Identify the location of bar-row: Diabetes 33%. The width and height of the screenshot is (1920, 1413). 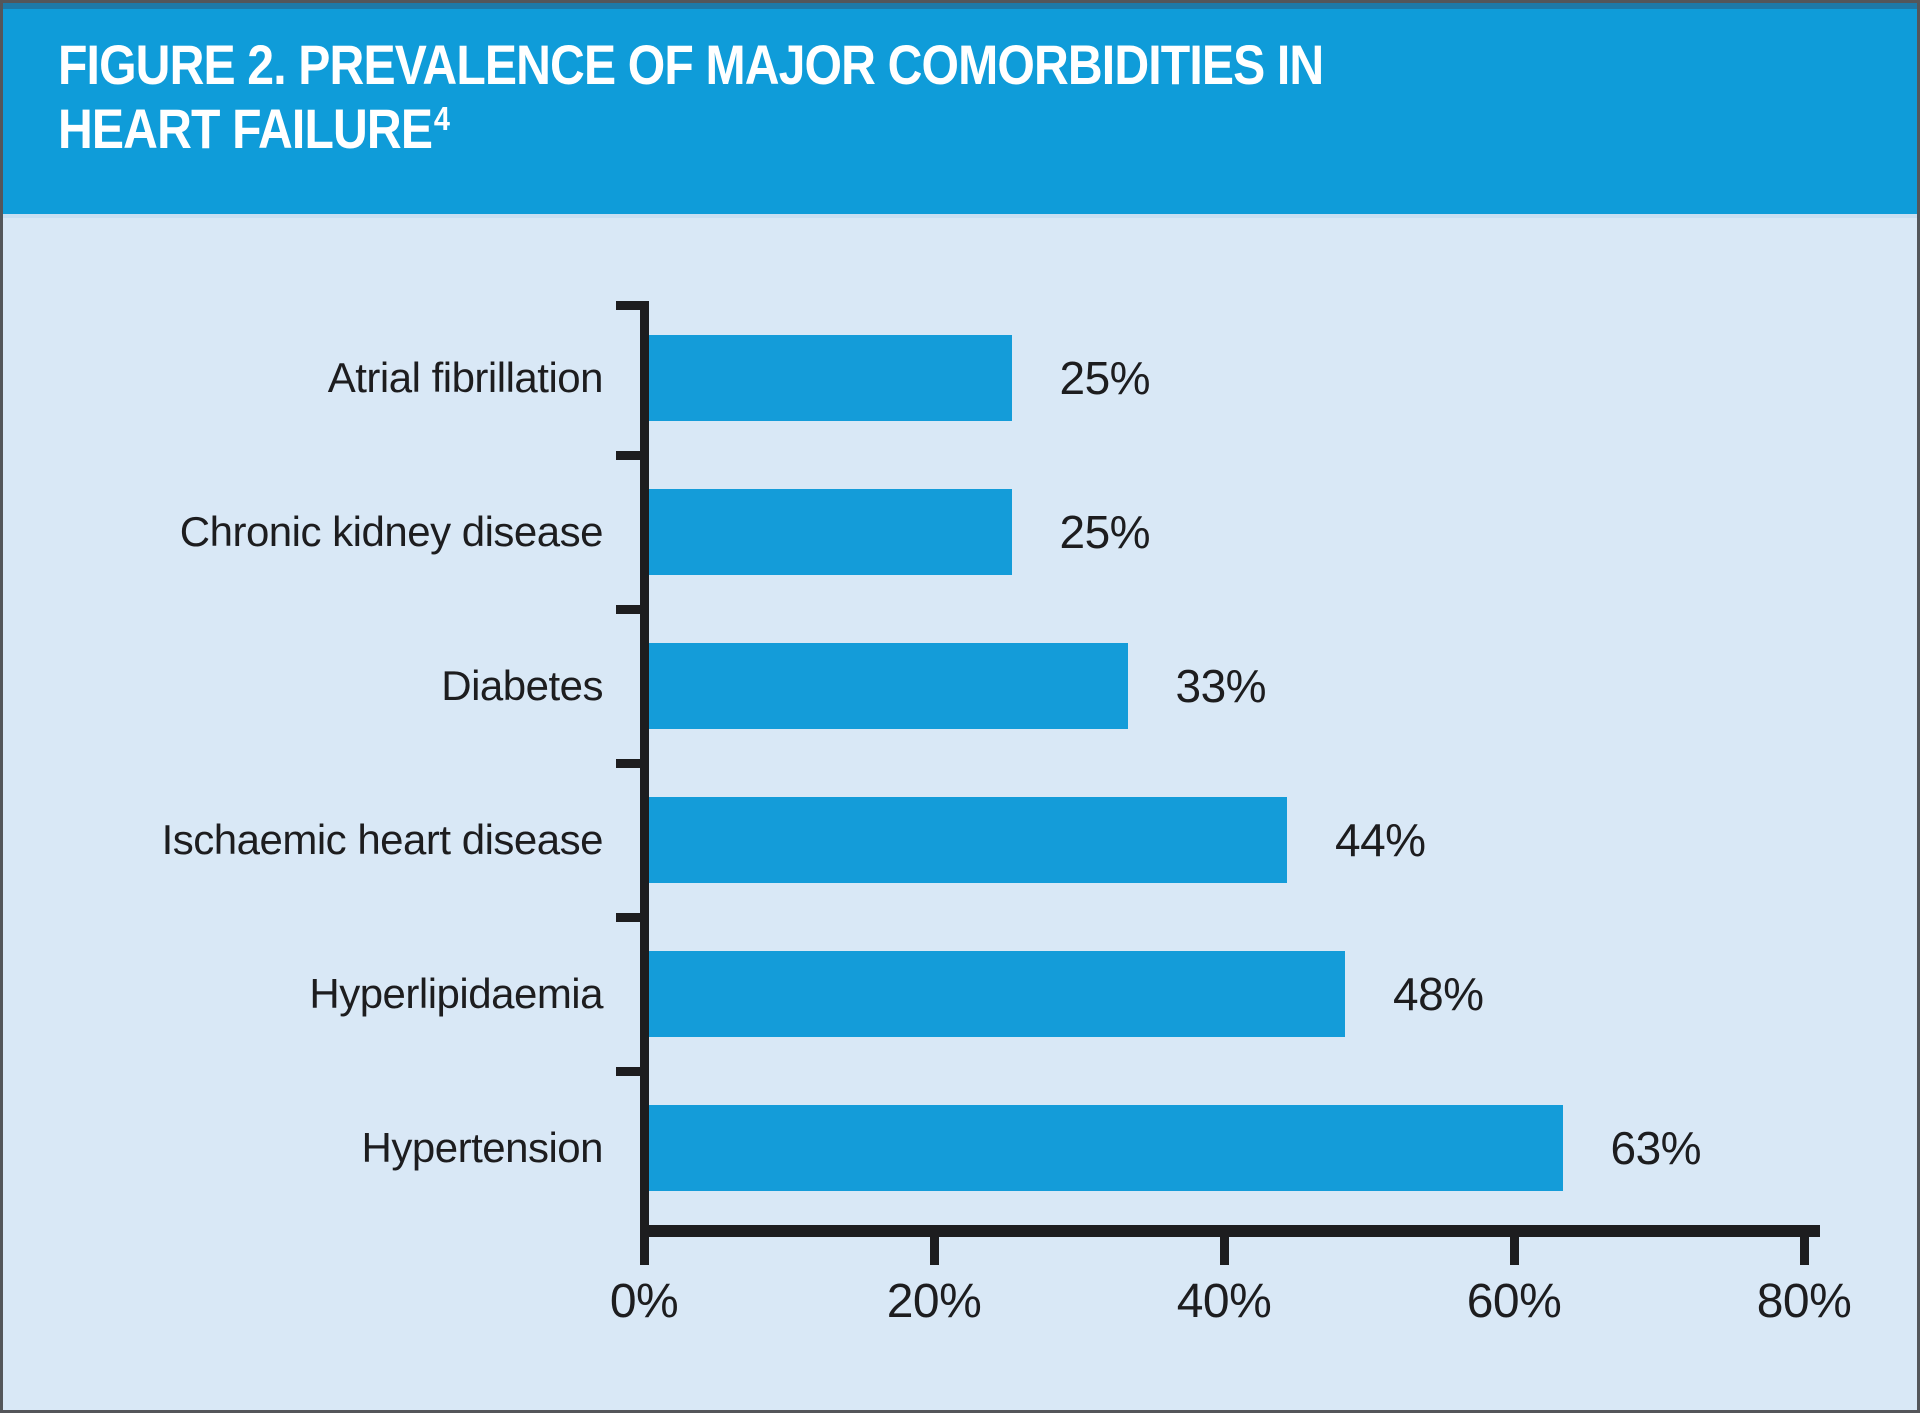
(960, 686).